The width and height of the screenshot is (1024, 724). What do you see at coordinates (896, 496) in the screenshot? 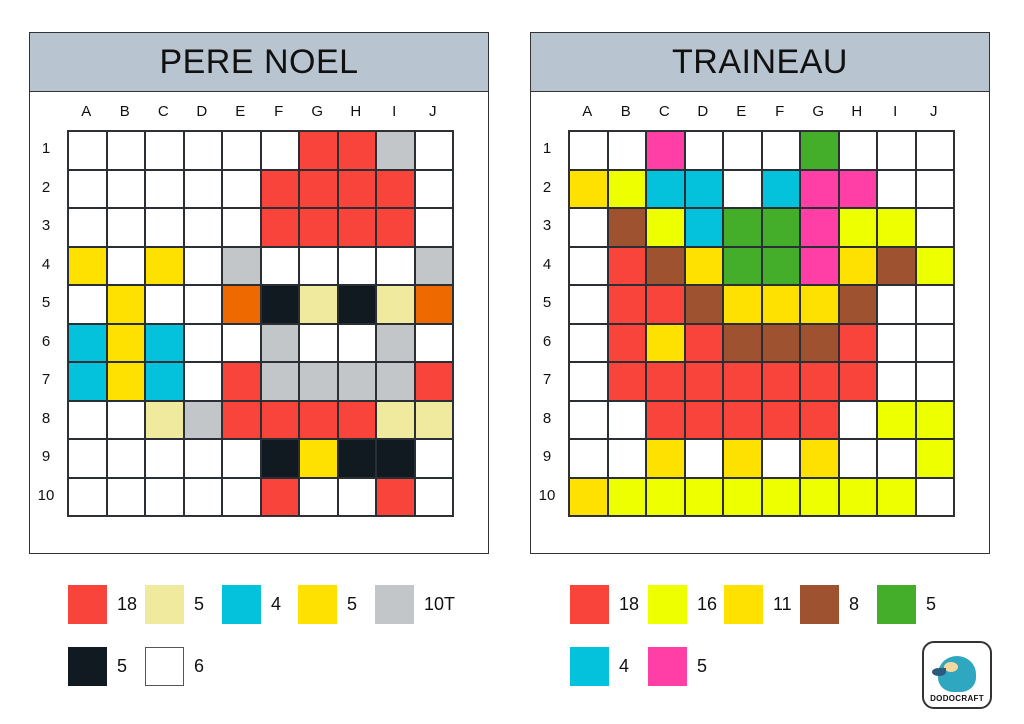
I see `grid-cell-I10` at bounding box center [896, 496].